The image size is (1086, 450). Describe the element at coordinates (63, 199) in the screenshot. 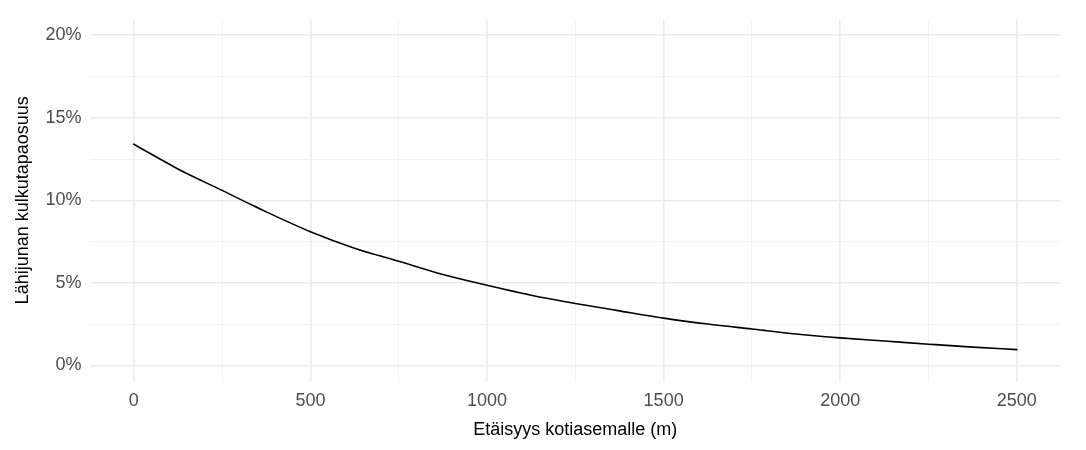

I see `y-tick-label: 10%` at that location.